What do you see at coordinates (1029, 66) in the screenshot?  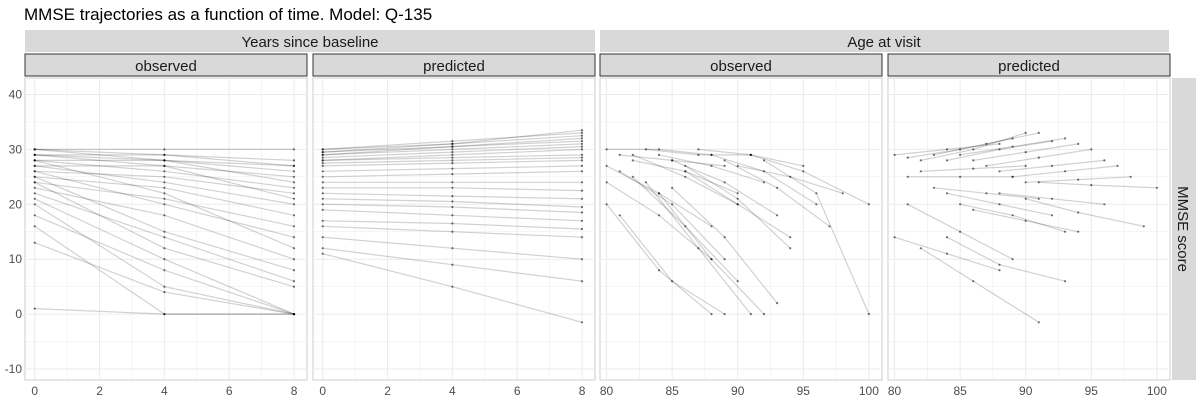 I see `panel-strip-4-label: predicted` at bounding box center [1029, 66].